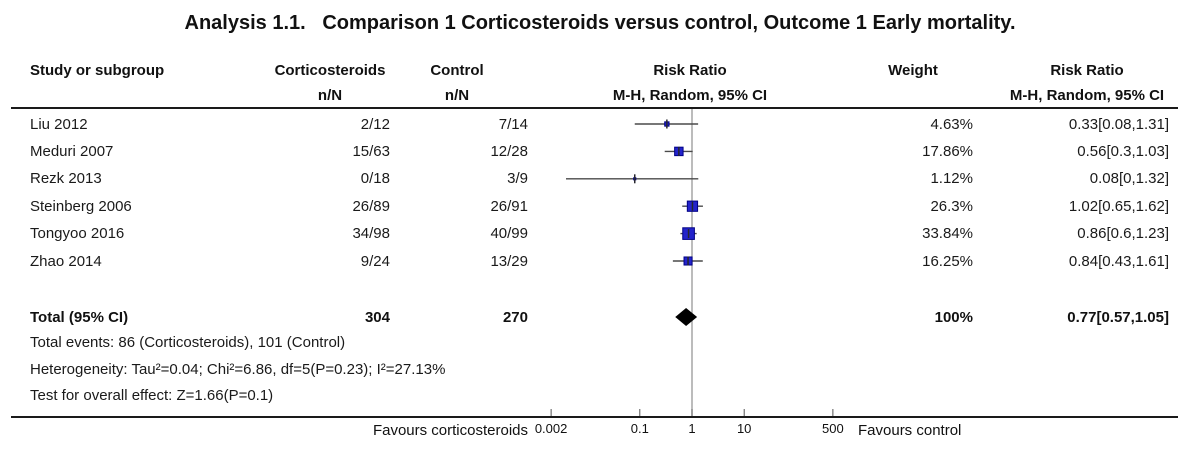  Describe the element at coordinates (833, 428) in the screenshot. I see `axis-tick-label: 500` at that location.